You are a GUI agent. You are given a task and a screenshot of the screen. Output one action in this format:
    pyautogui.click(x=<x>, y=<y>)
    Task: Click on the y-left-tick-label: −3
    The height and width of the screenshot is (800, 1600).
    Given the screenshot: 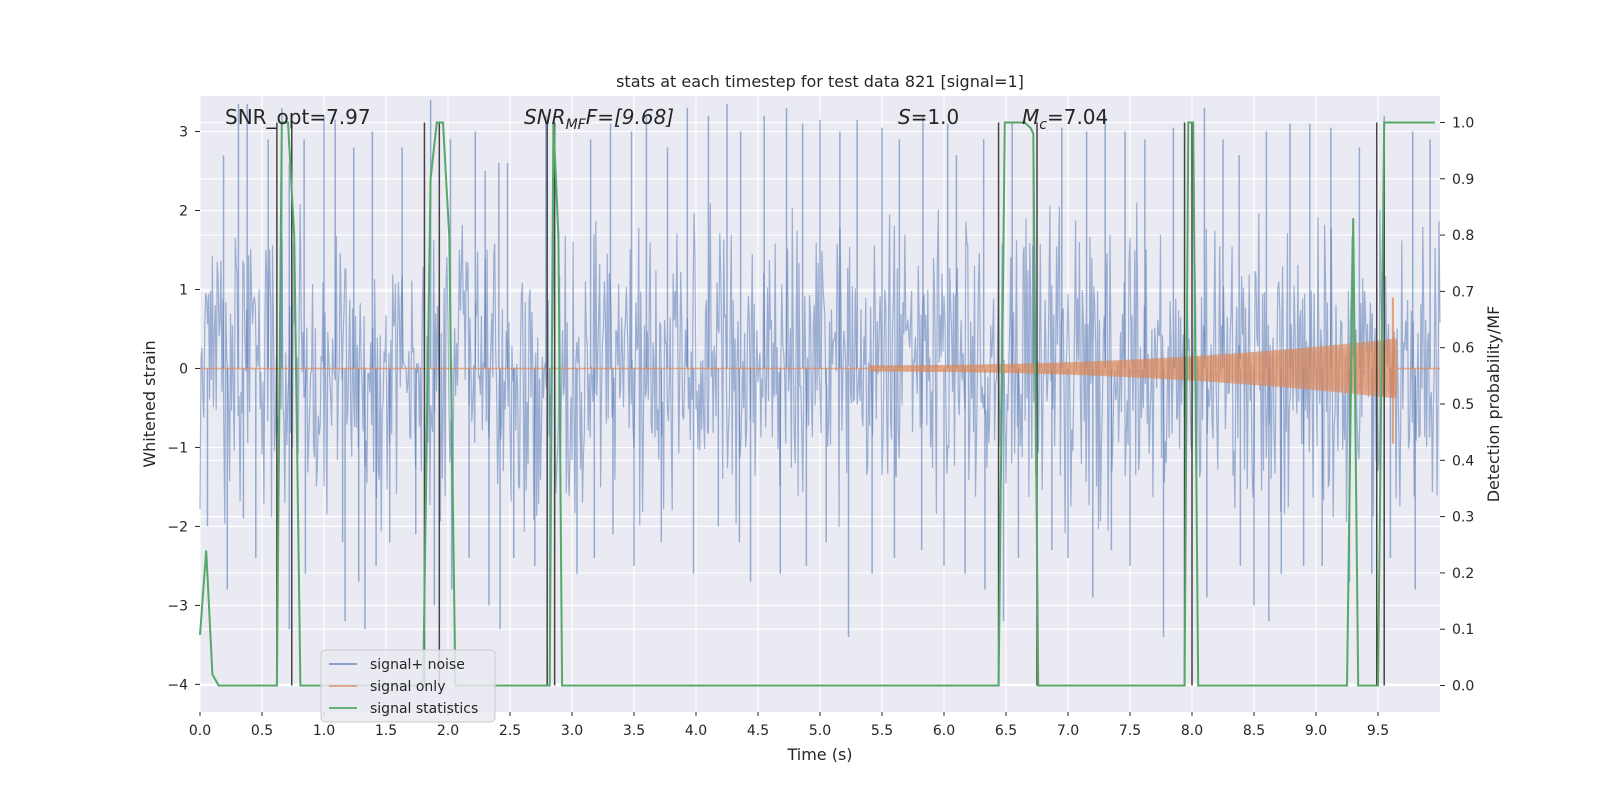 What is the action you would take?
    pyautogui.click(x=177, y=606)
    